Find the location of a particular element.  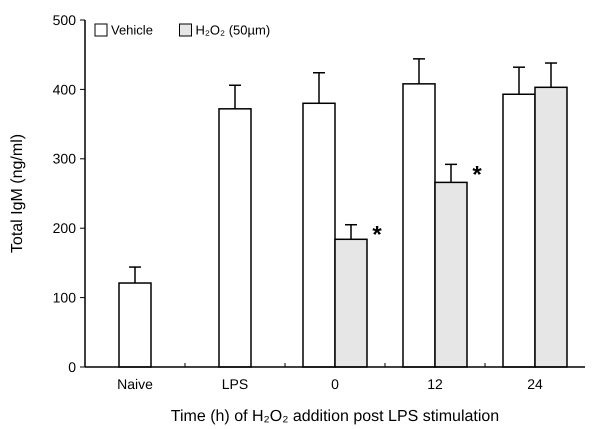

y-tick-label: 400 is located at coordinates (64, 89).